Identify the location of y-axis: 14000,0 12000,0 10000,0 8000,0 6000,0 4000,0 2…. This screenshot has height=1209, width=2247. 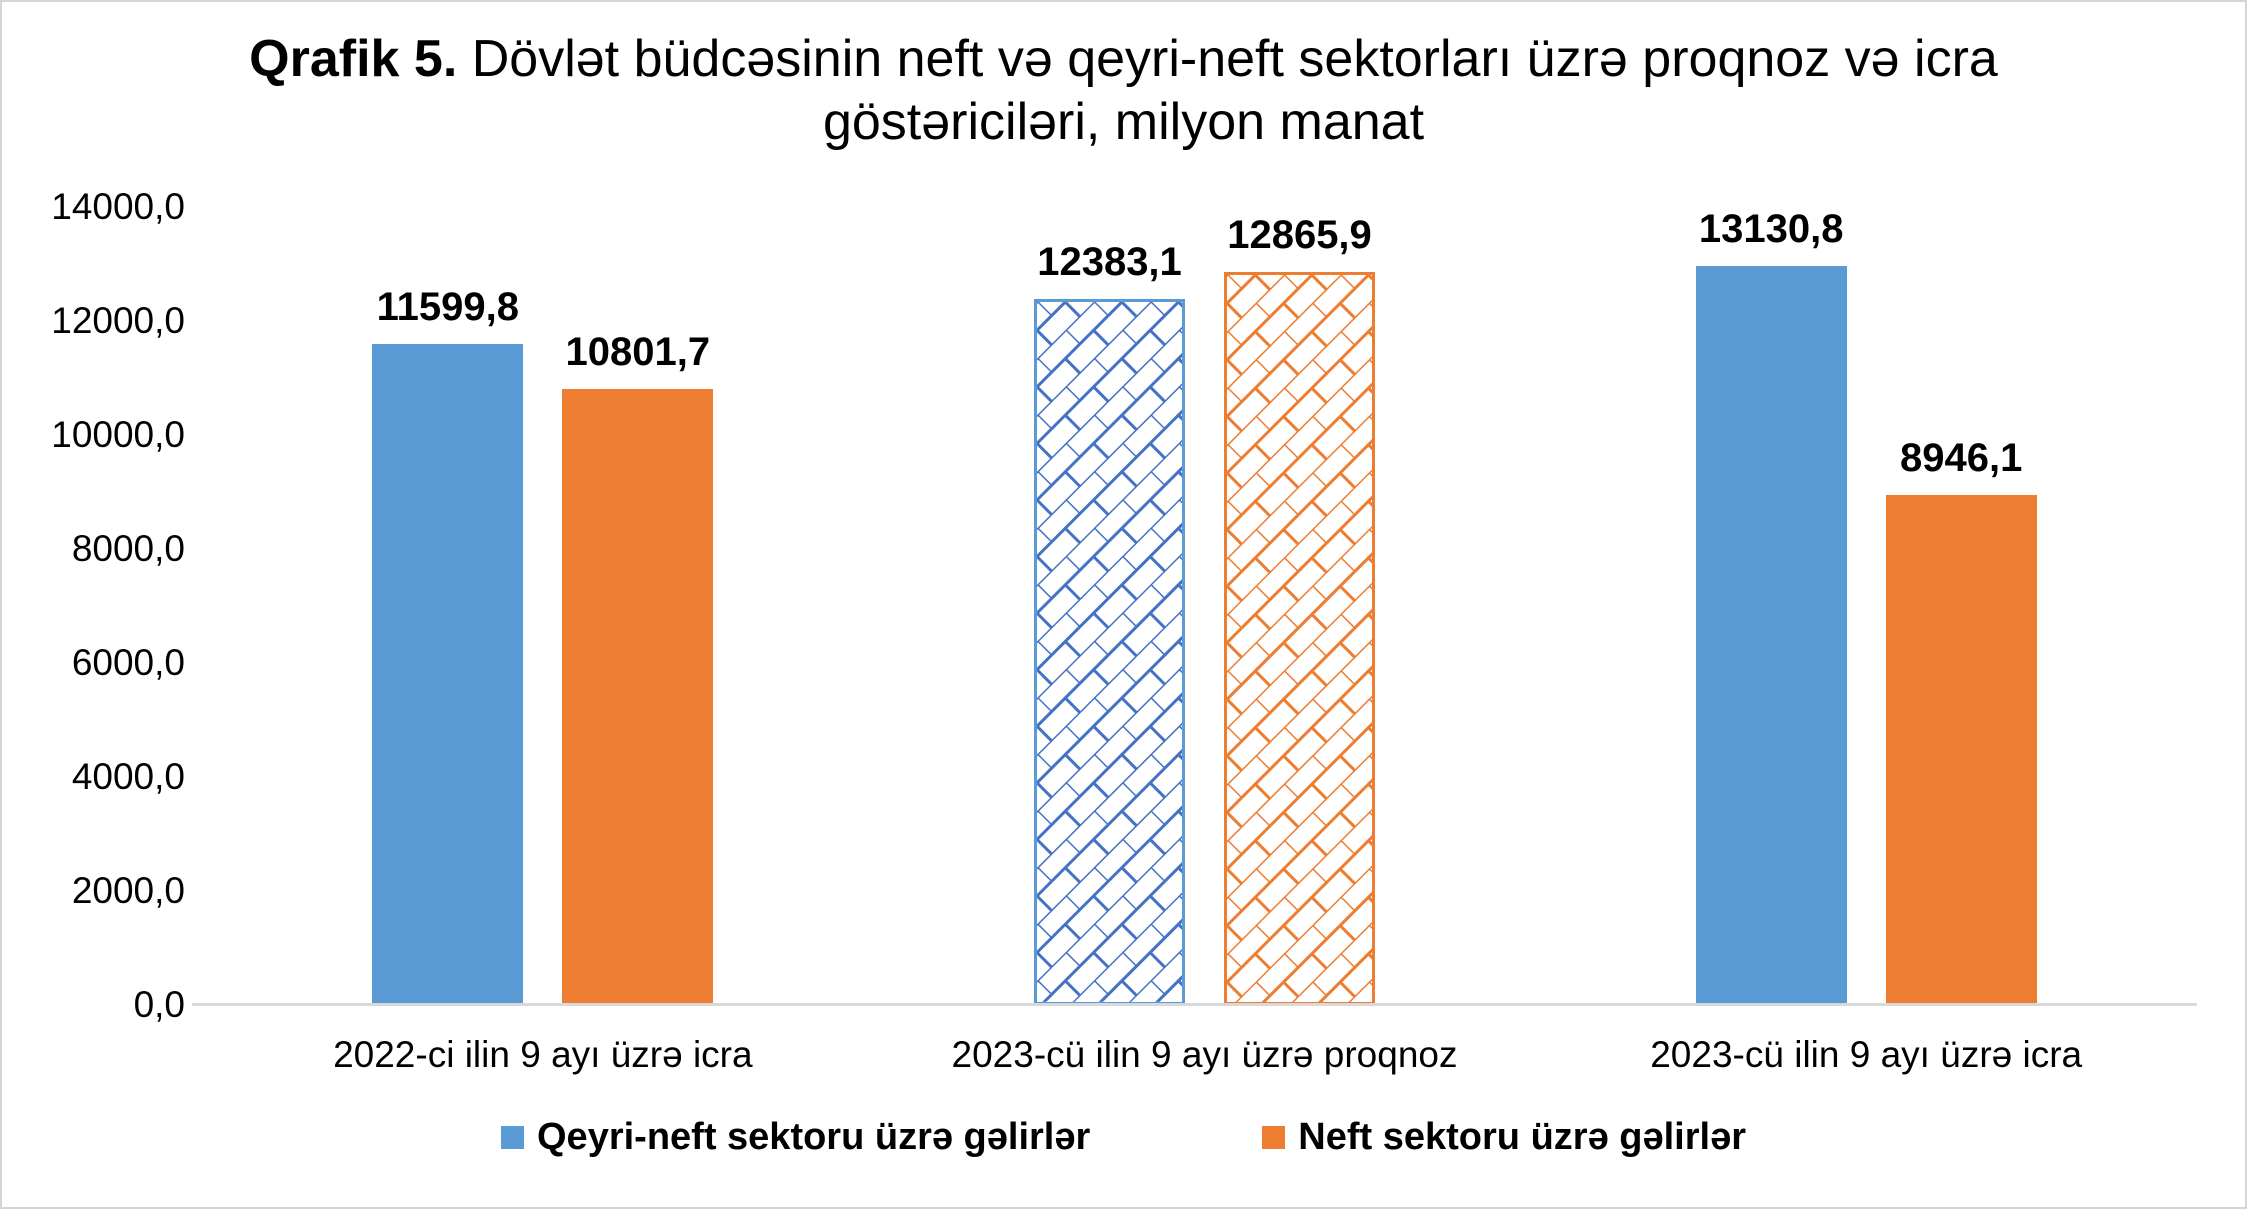
(93, 605).